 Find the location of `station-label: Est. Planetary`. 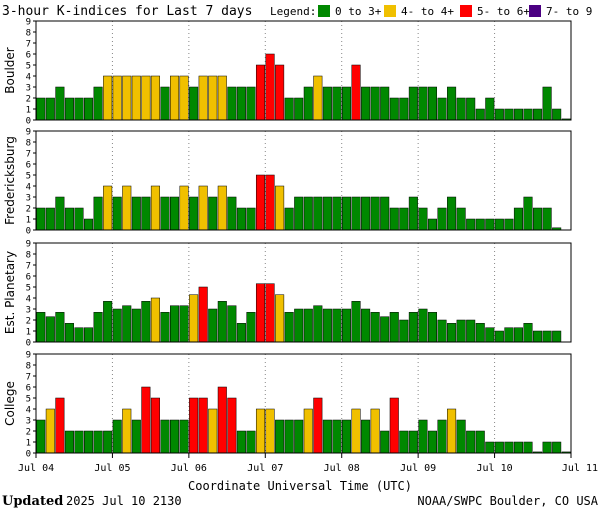

station-label: Est. Planetary is located at coordinates (10, 292).